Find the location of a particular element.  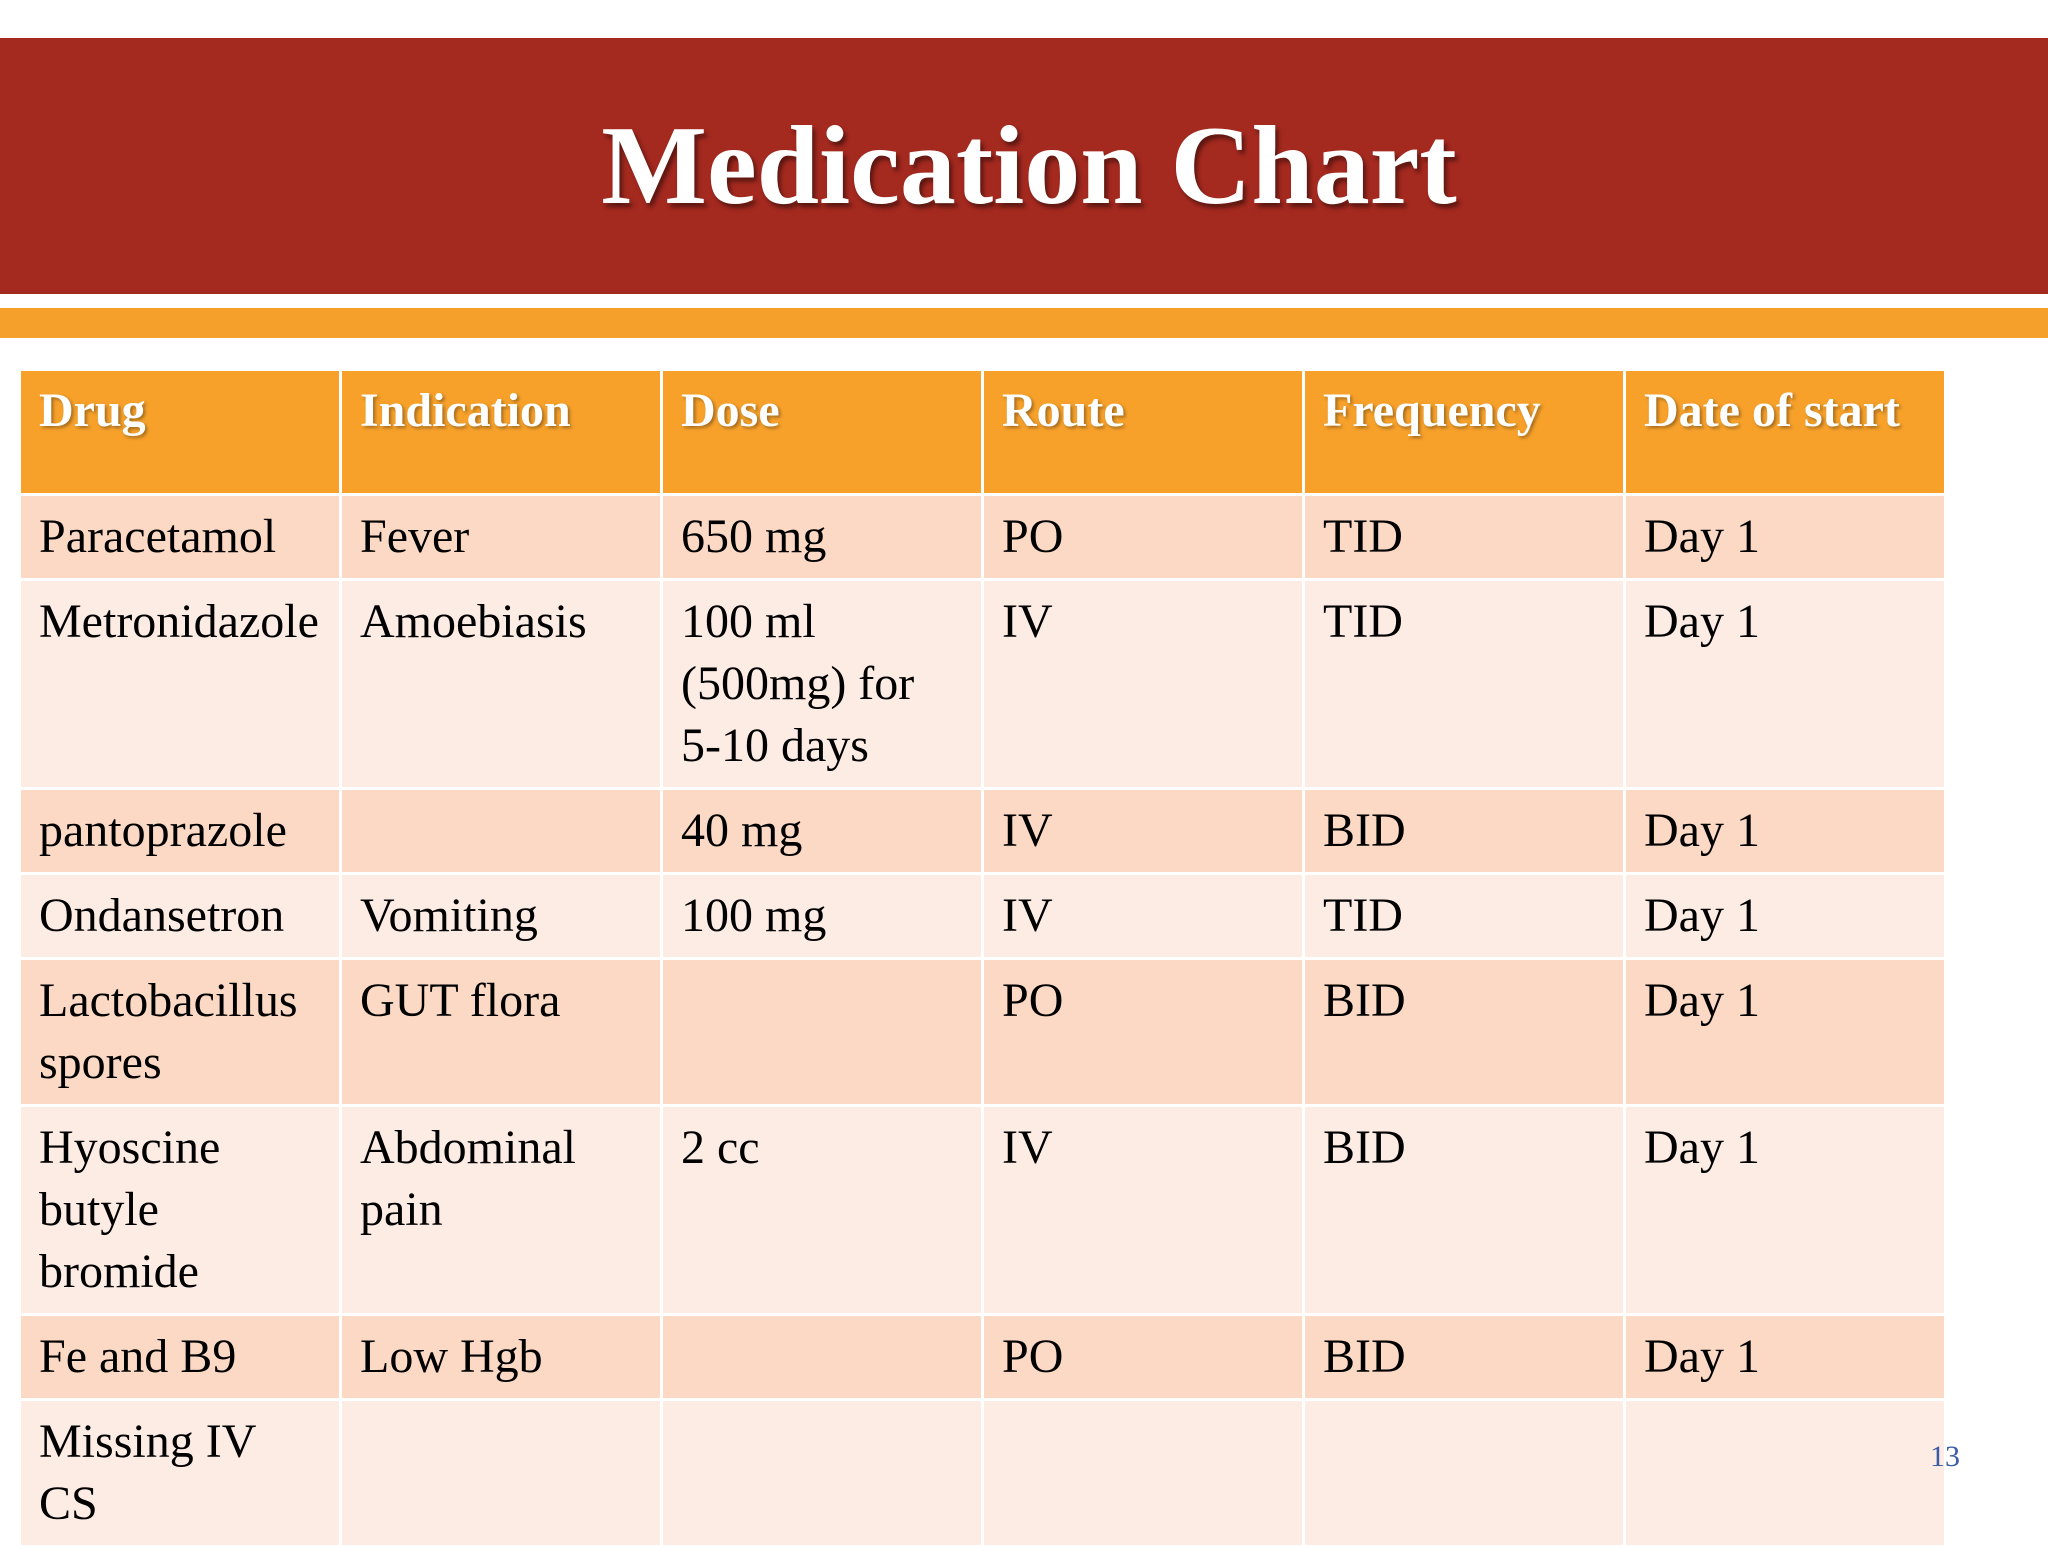

header-dose: Dose is located at coordinates (822, 432).